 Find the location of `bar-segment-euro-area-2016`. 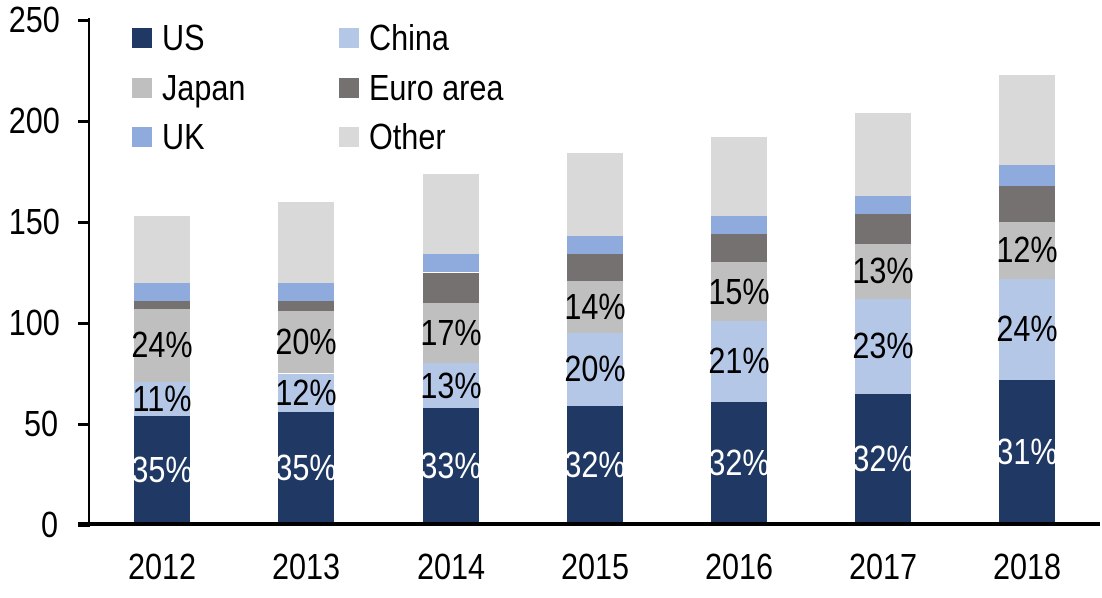

bar-segment-euro-area-2016 is located at coordinates (738, 248).